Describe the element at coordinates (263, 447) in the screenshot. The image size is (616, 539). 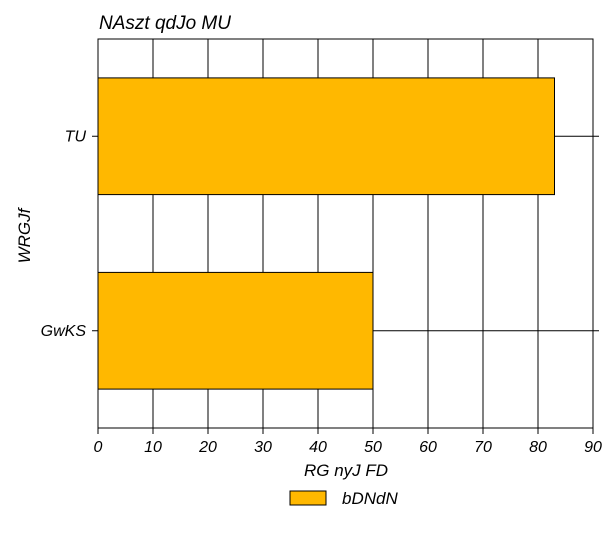
I see `x-tick-label: 30` at that location.